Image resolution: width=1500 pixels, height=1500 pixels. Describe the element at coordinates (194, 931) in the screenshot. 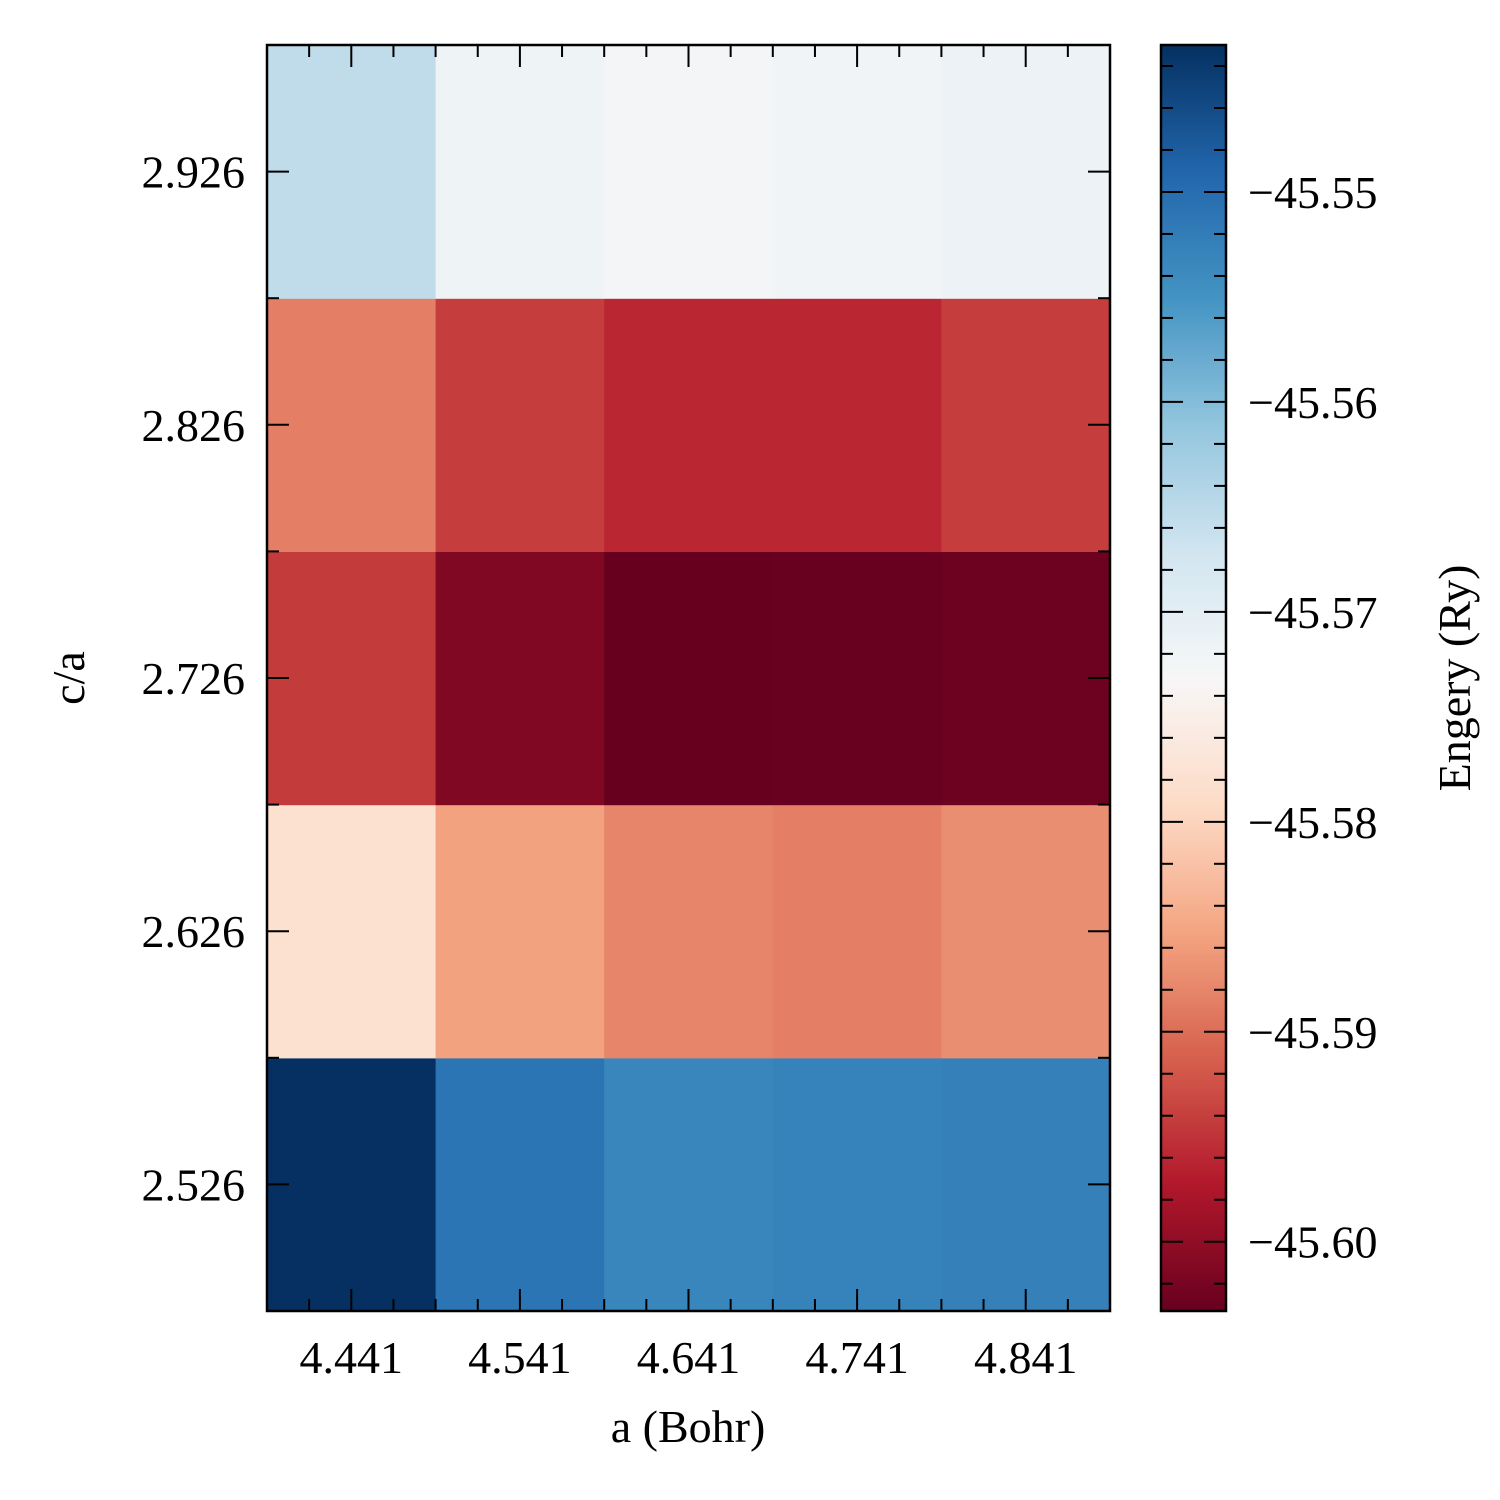

I see `y-tick-label: 2.626` at that location.